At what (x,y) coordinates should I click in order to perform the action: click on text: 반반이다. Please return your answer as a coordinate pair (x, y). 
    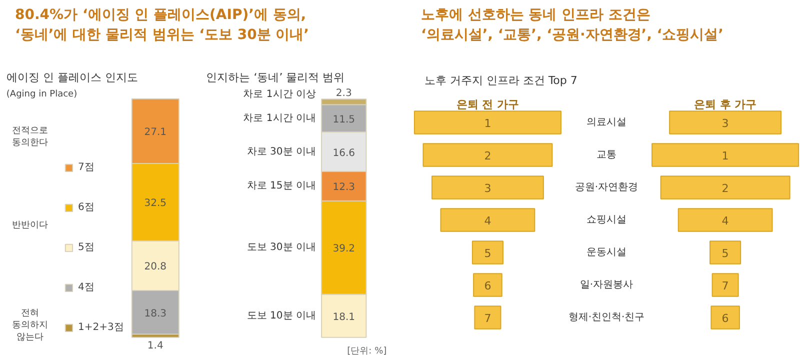
    Looking at the image, I should click on (30, 225).